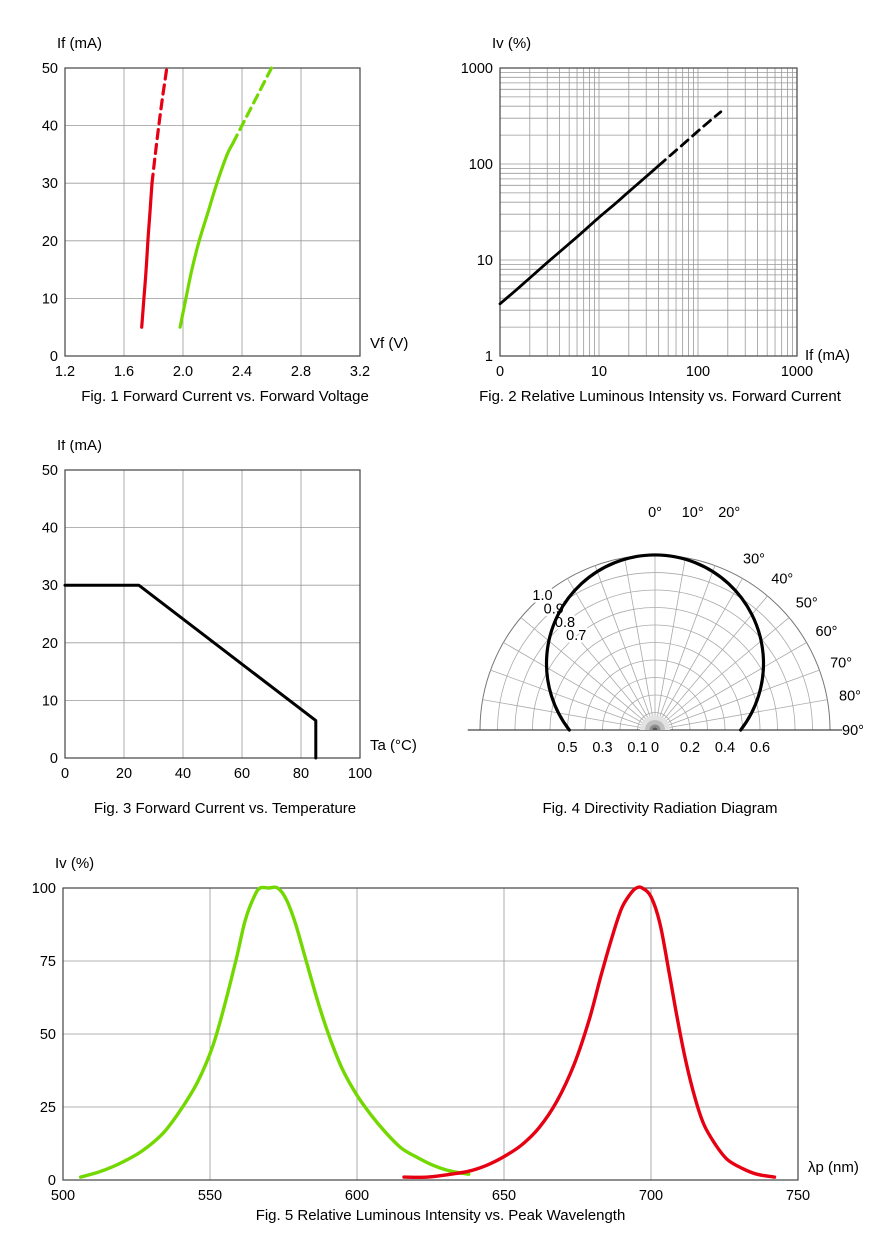 This screenshot has height=1245, width=880. I want to click on svg-text: 30°, so click(754, 560).